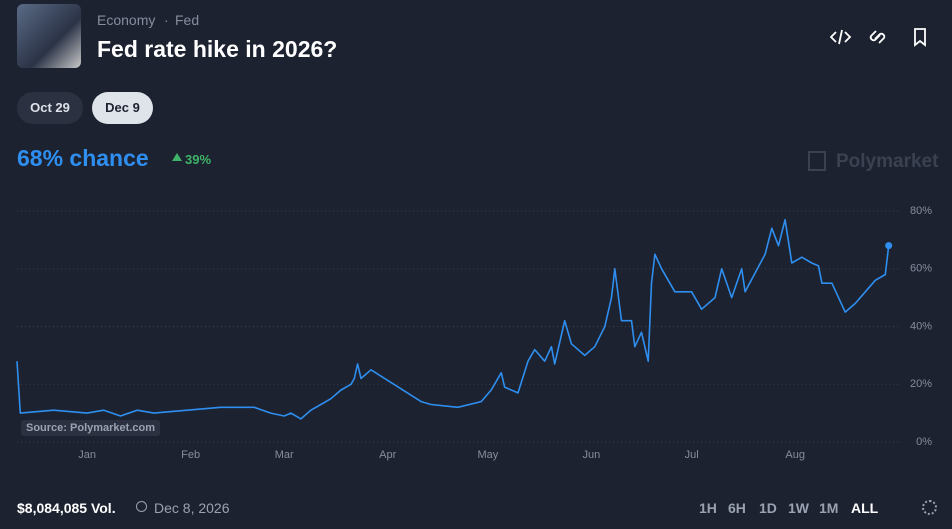 The height and width of the screenshot is (529, 952). What do you see at coordinates (177, 157) in the screenshot?
I see `change-arrow` at bounding box center [177, 157].